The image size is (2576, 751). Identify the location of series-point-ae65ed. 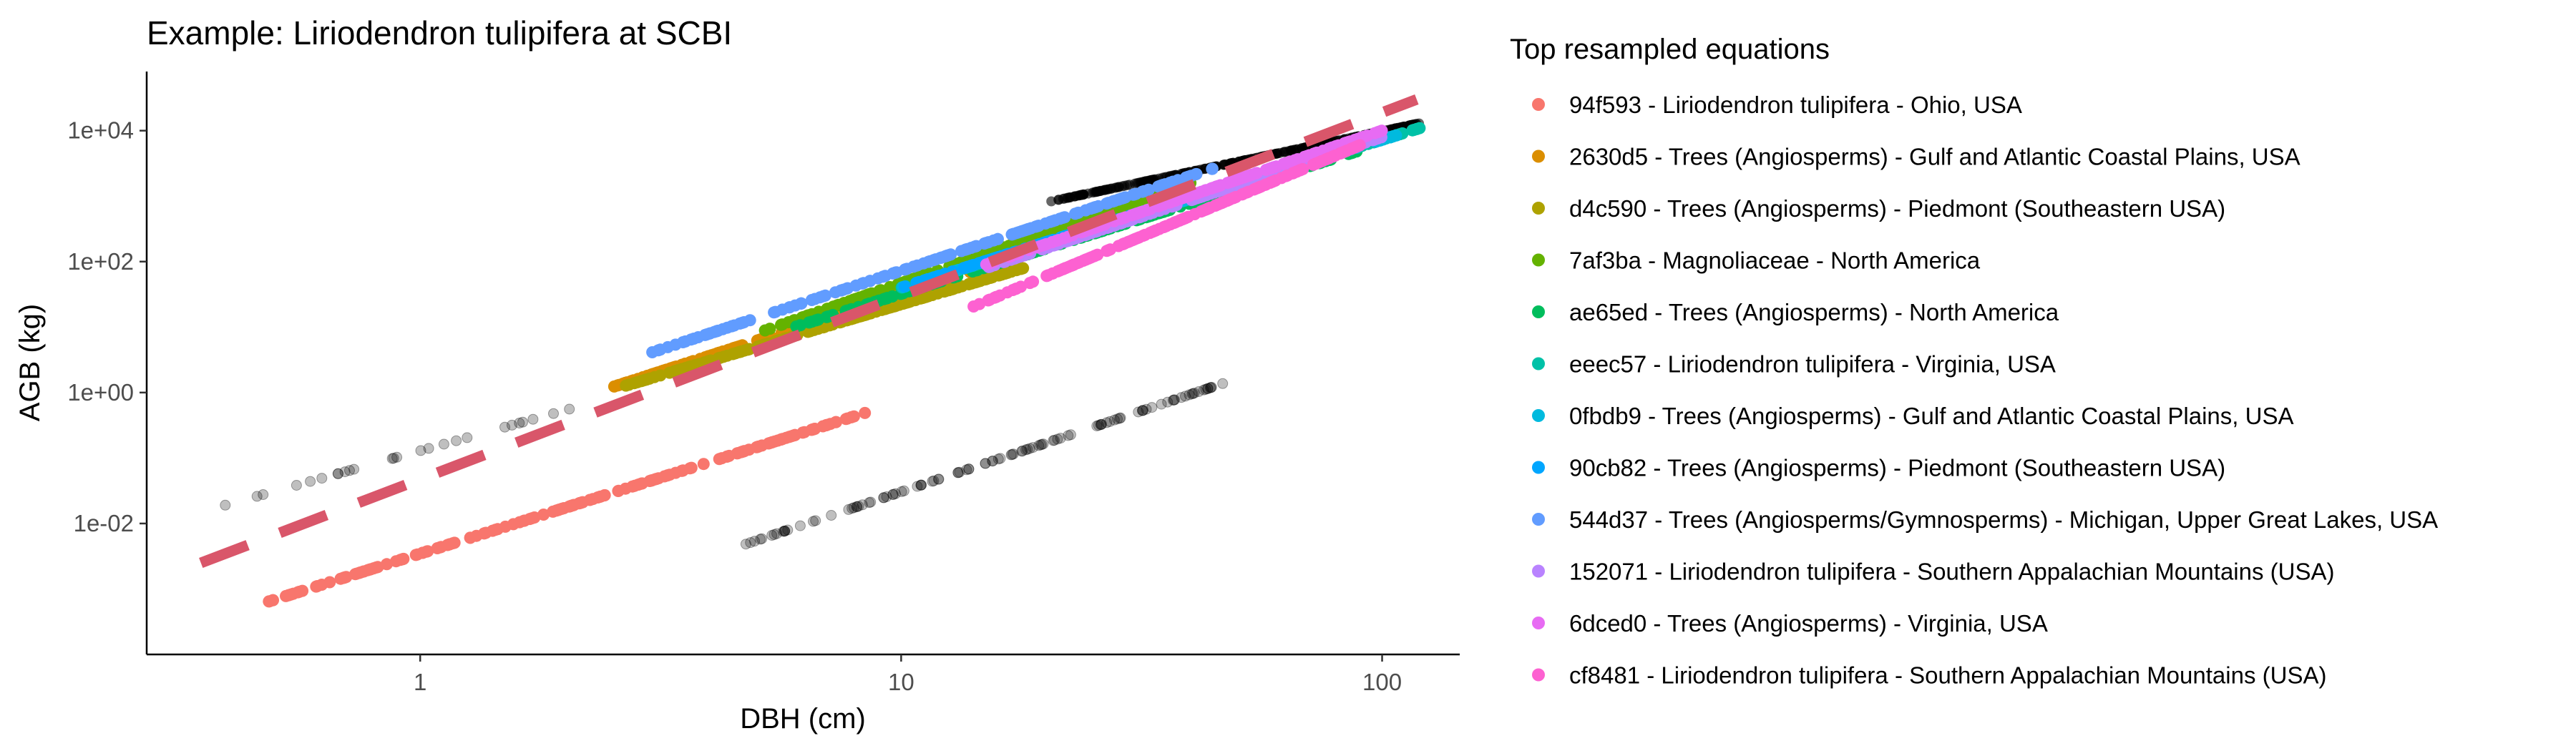
(796, 326).